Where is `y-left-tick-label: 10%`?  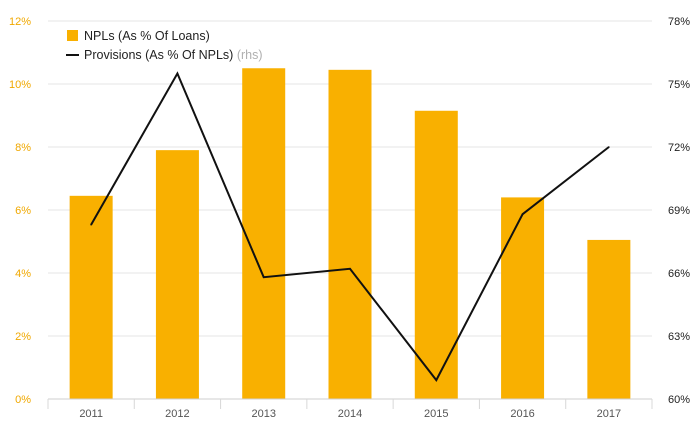 y-left-tick-label: 10% is located at coordinates (20, 85).